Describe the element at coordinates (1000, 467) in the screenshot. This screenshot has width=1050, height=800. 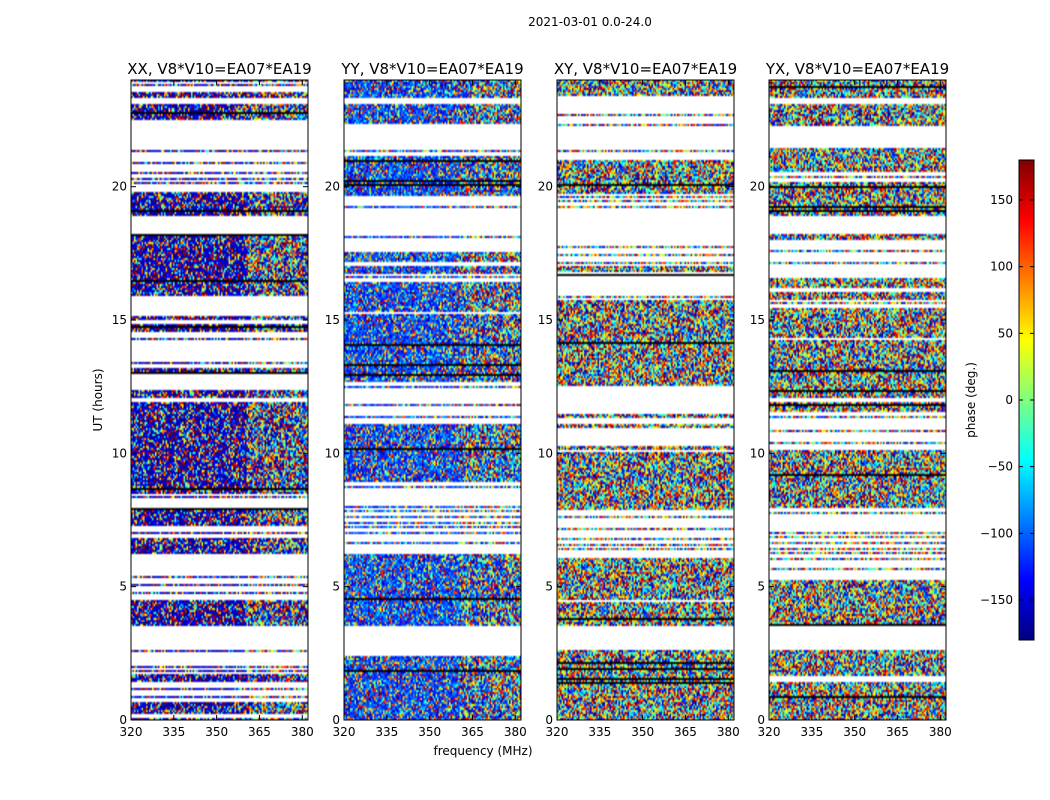
I see `colorbar-tick-label: −50` at that location.